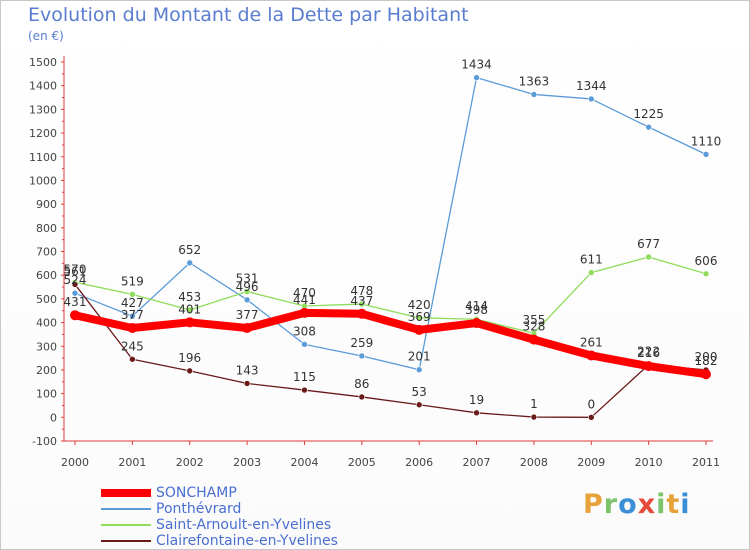 This screenshot has width=750, height=550. Describe the element at coordinates (648, 114) in the screenshot. I see `data-label: 1225` at that location.